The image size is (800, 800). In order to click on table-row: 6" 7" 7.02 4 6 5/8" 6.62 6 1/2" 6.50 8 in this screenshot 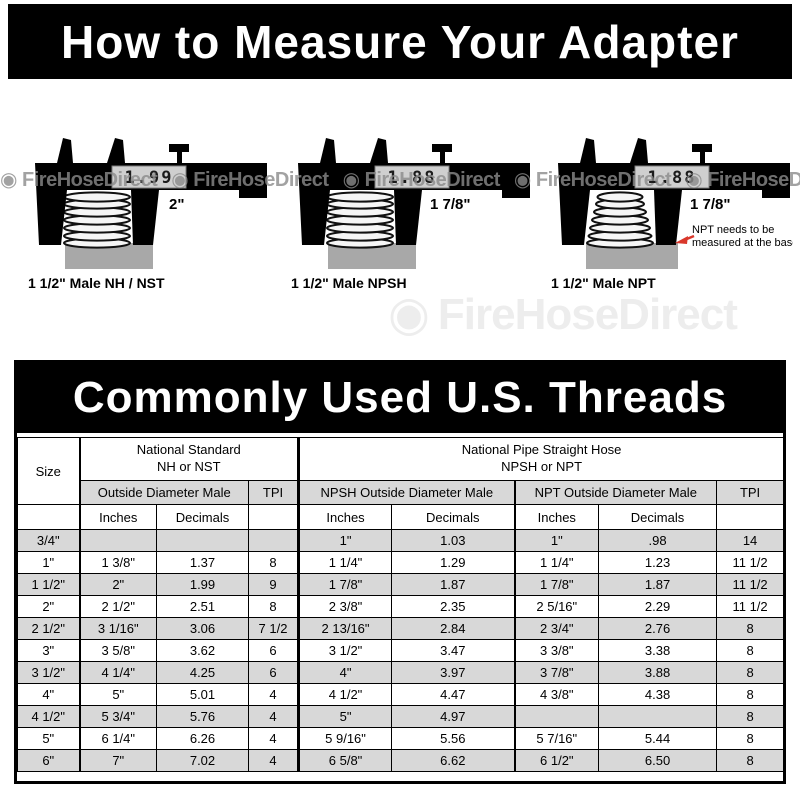, I will do `click(401, 760)`.